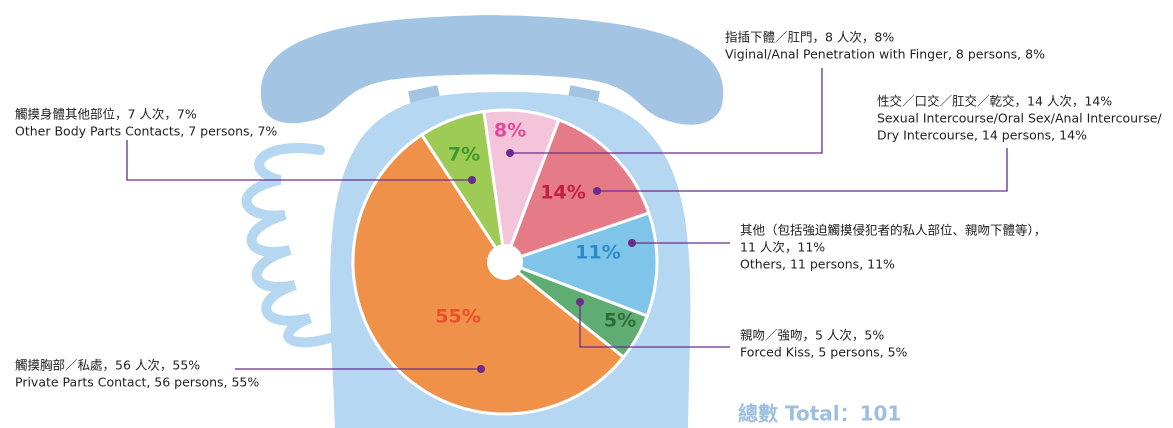 This screenshot has height=428, width=1173. I want to click on callout-text: 觸摸胸部／私處，56 人次，55%, so click(107, 365).